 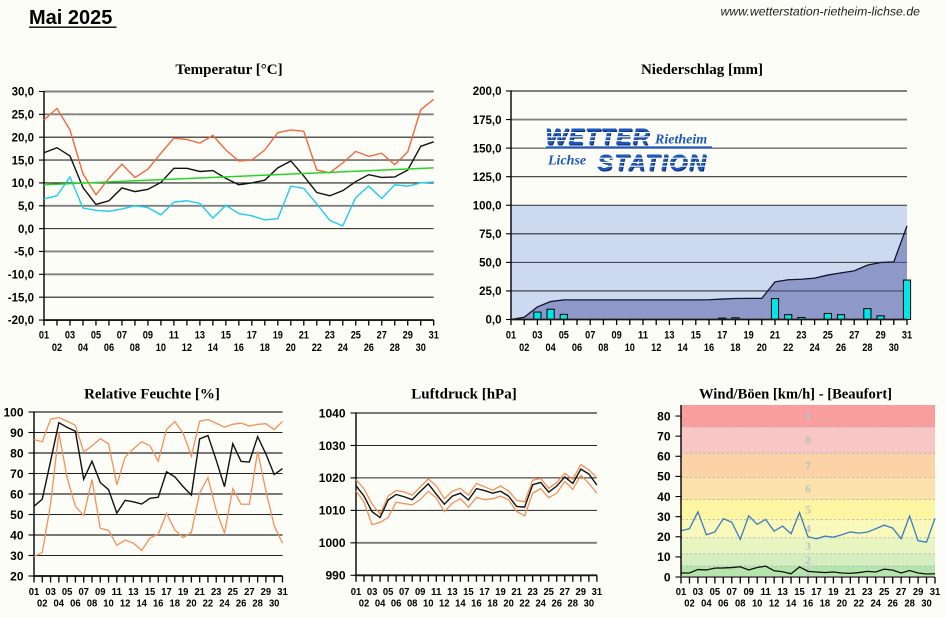 I want to click on svg-text: -5,0, so click(x=24, y=253).